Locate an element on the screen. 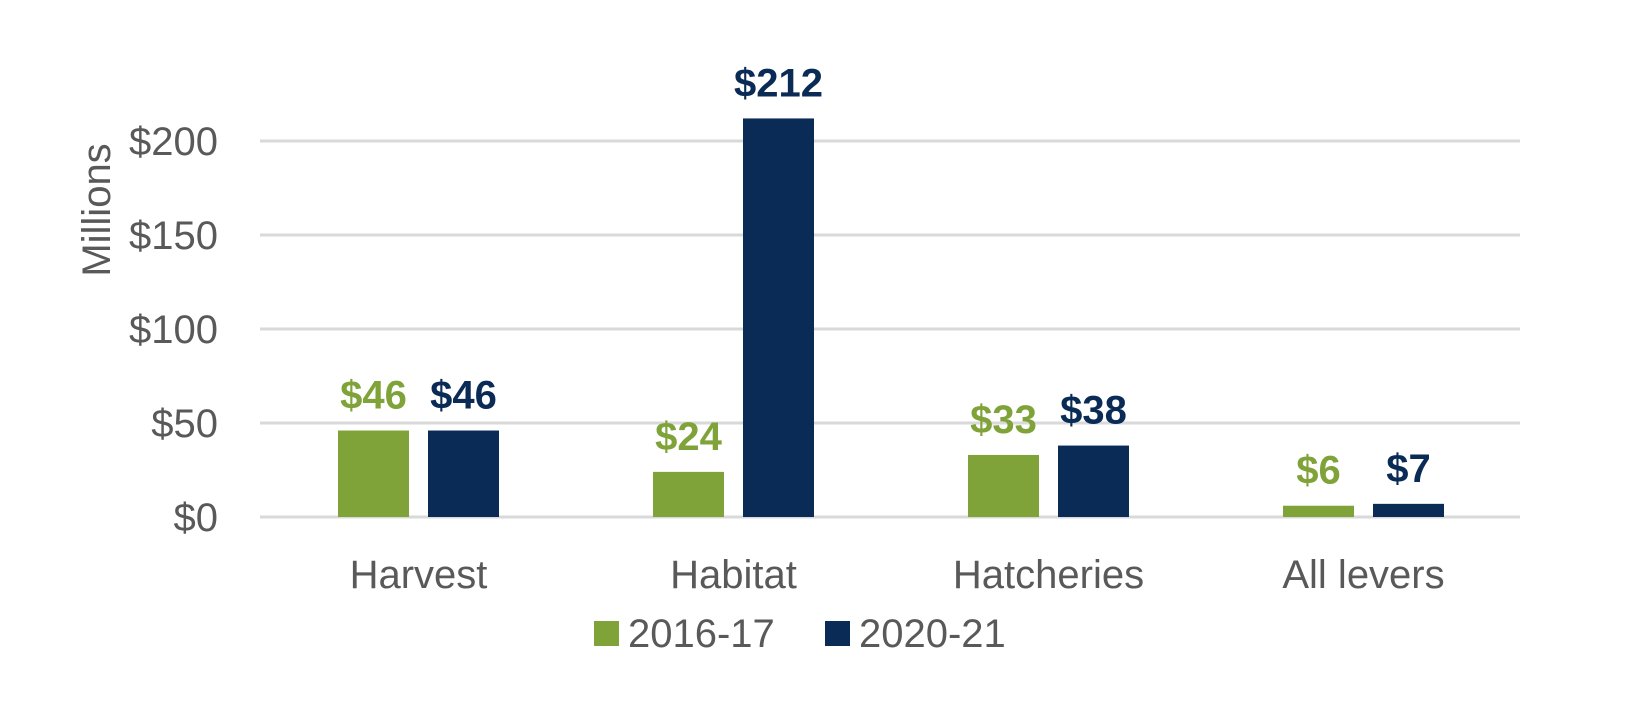 This screenshot has height=712, width=1627. y-tick-label: $200 is located at coordinates (173, 142).